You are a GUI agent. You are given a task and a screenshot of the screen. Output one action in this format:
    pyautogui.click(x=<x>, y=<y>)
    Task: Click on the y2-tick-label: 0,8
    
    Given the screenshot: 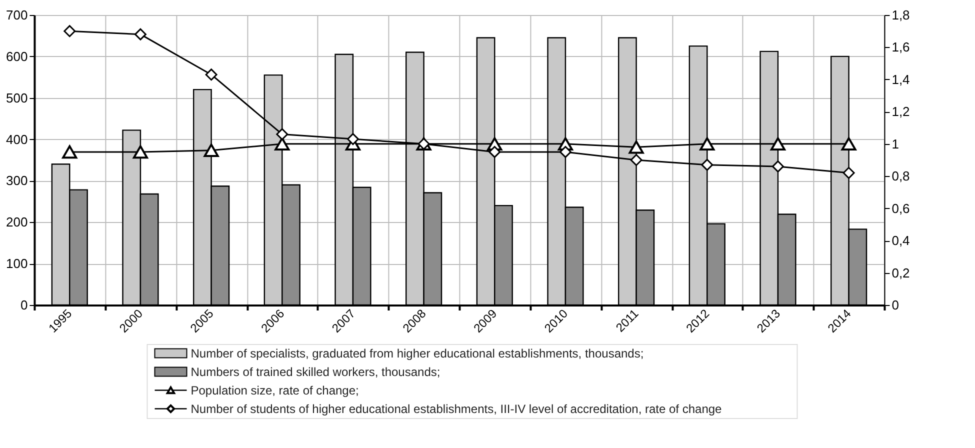 What is the action you would take?
    pyautogui.click(x=901, y=176)
    